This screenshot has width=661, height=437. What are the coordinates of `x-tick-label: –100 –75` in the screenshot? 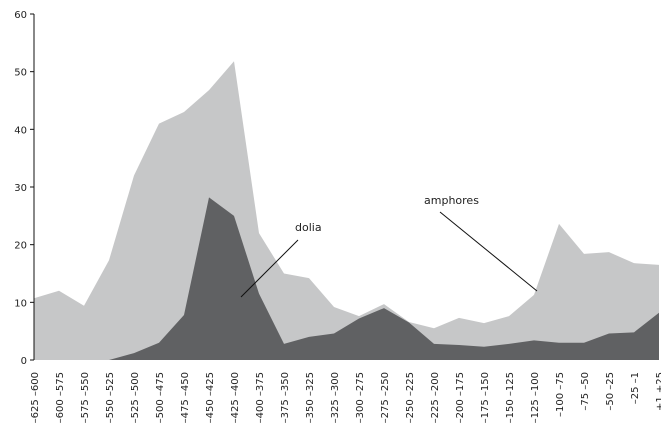 It's located at (560, 394).